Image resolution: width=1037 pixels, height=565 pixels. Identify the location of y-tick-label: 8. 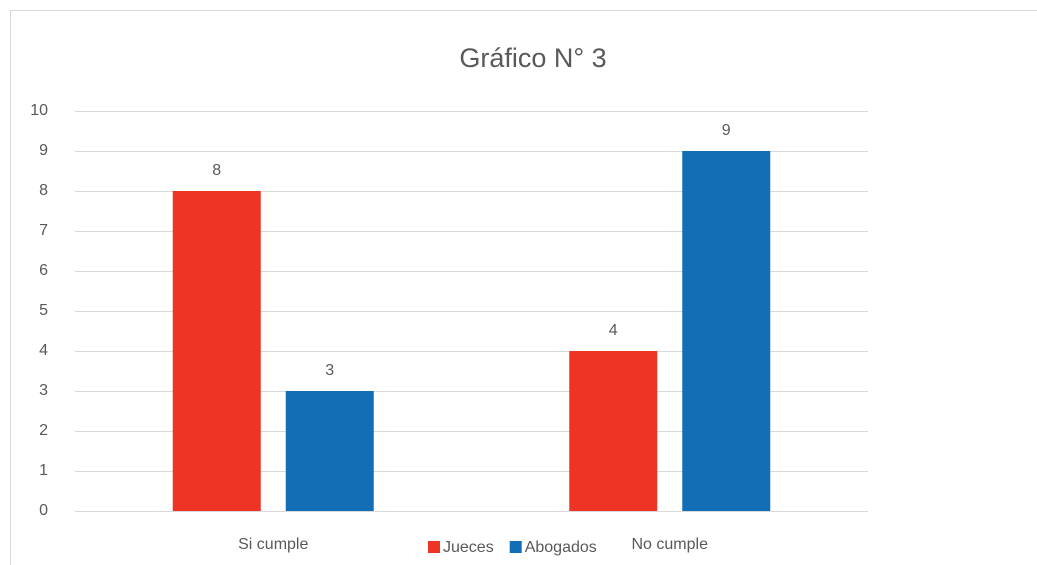
(43, 190).